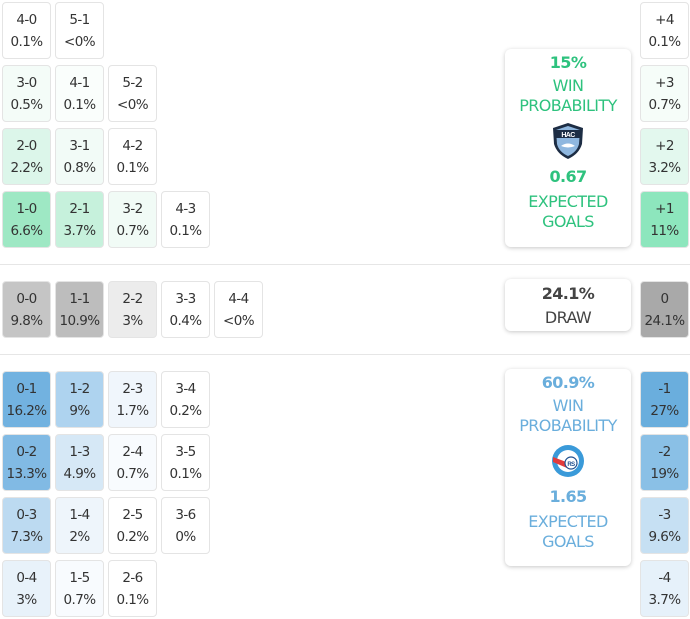 The height and width of the screenshot is (619, 690). What do you see at coordinates (26, 208) in the screenshot?
I see `score-label: 1-0` at bounding box center [26, 208].